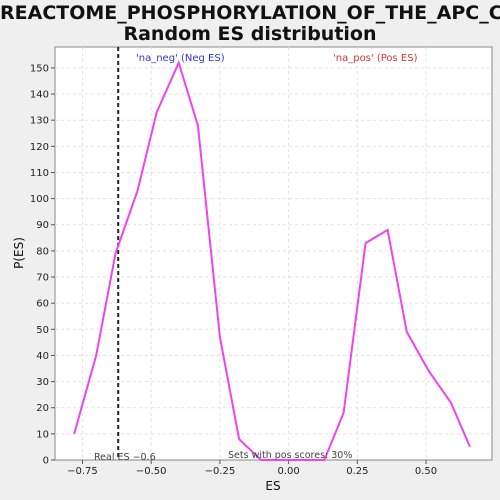 This screenshot has width=500, height=500. What do you see at coordinates (19, 253) in the screenshot?
I see `y-axis-label: P(ES)` at bounding box center [19, 253].